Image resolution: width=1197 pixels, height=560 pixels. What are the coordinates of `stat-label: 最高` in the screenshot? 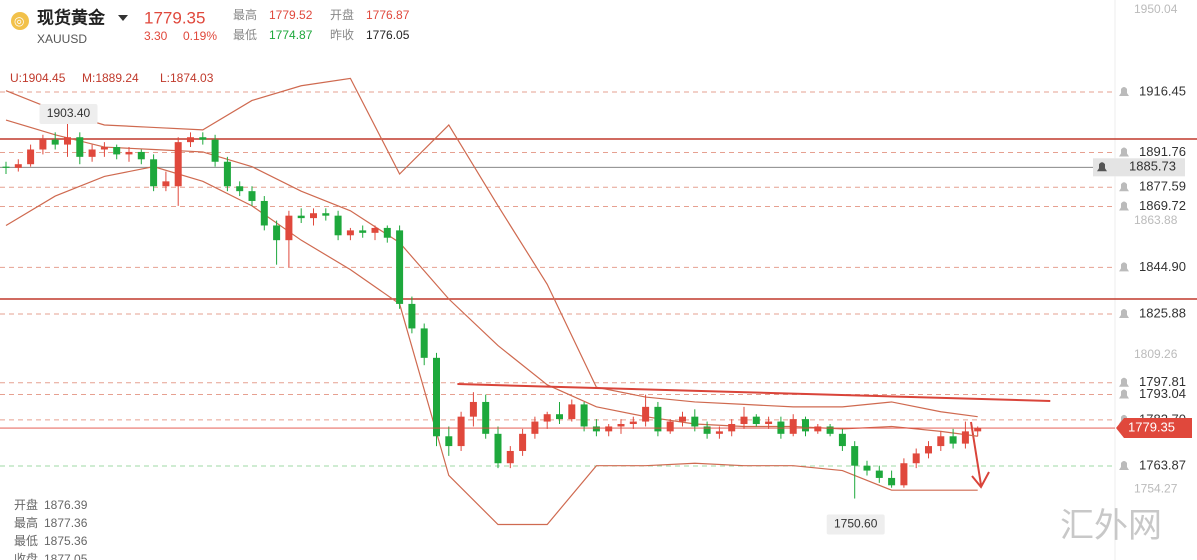 It's located at (245, 14).